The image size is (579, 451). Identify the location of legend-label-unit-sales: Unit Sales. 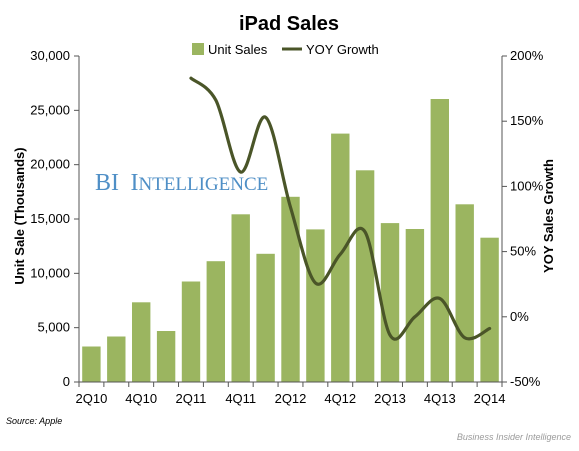
(238, 49).